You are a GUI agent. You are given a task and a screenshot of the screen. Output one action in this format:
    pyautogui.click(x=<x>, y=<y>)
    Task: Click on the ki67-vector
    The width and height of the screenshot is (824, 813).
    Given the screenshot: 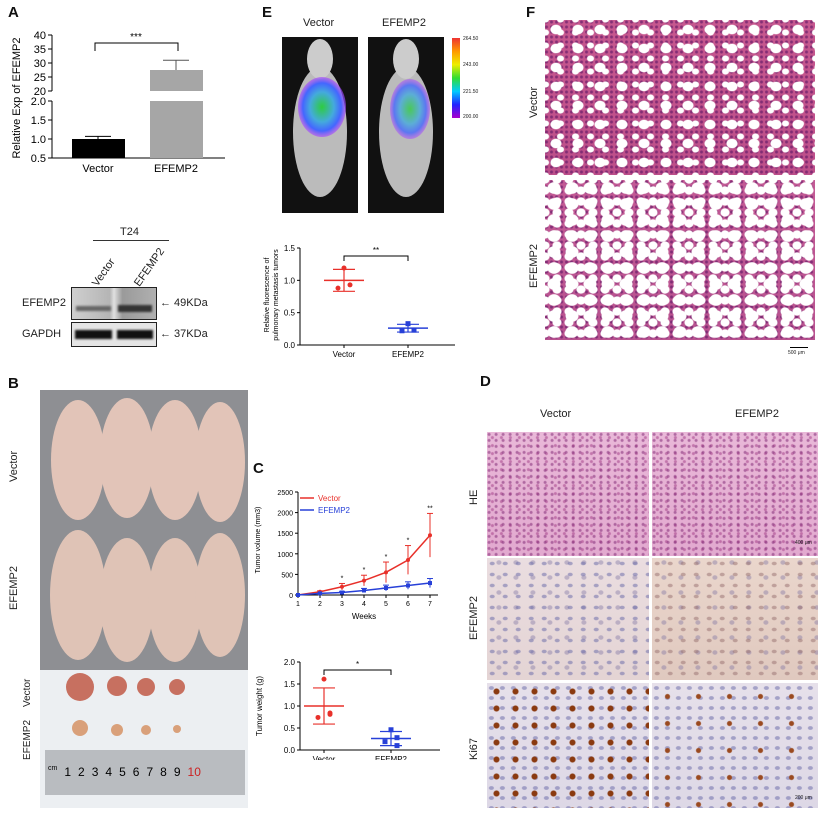 What is the action you would take?
    pyautogui.click(x=568, y=745)
    